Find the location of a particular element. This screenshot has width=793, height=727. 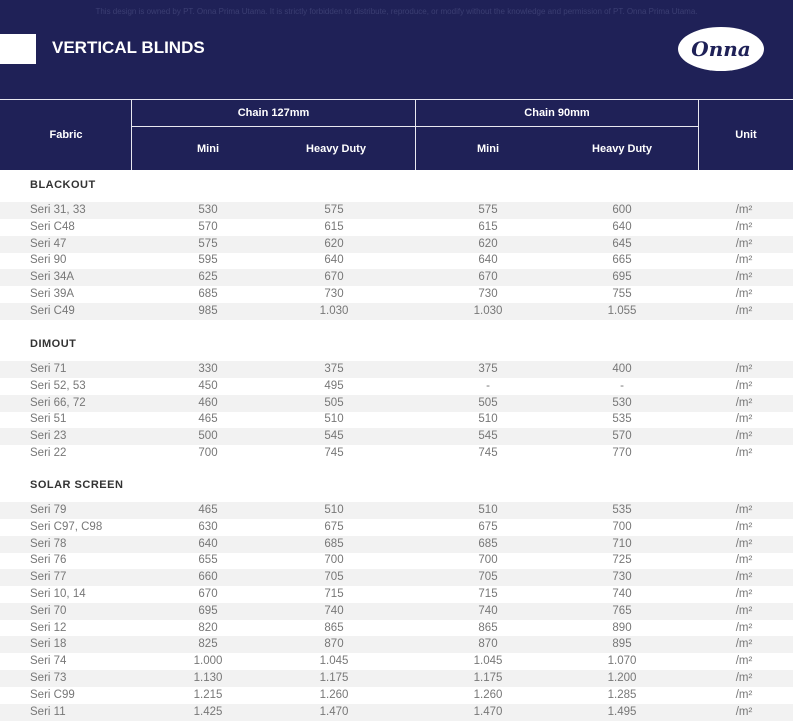

header-fabric: Fabric is located at coordinates (66, 135).